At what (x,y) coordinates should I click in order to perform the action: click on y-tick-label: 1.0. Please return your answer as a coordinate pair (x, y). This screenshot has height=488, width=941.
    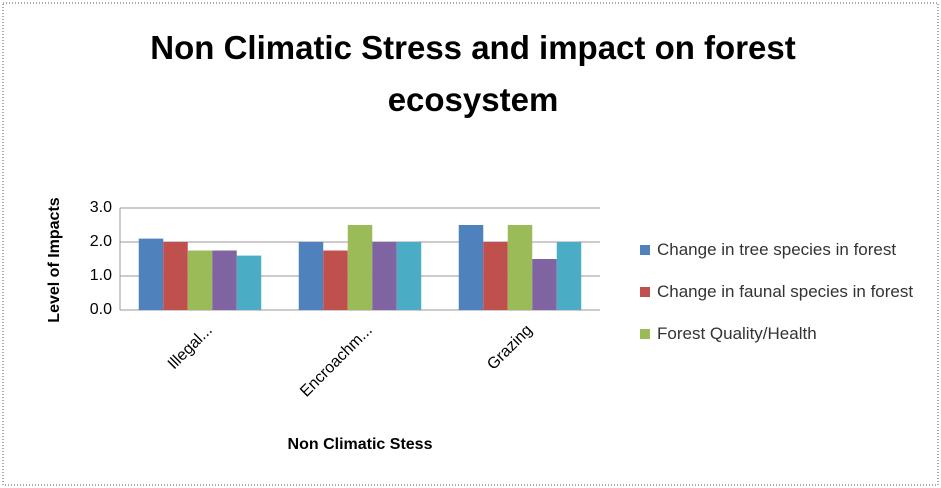
    Looking at the image, I should click on (101, 275).